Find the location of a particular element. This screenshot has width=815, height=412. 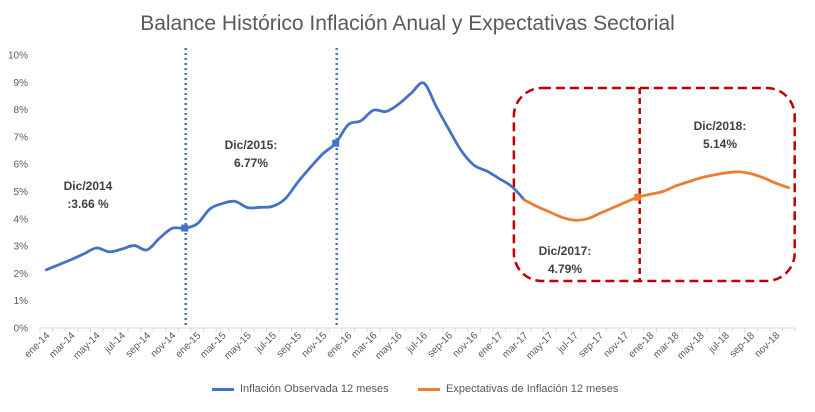

annotation-dic-2015-line-1: 6.77% is located at coordinates (251, 163).